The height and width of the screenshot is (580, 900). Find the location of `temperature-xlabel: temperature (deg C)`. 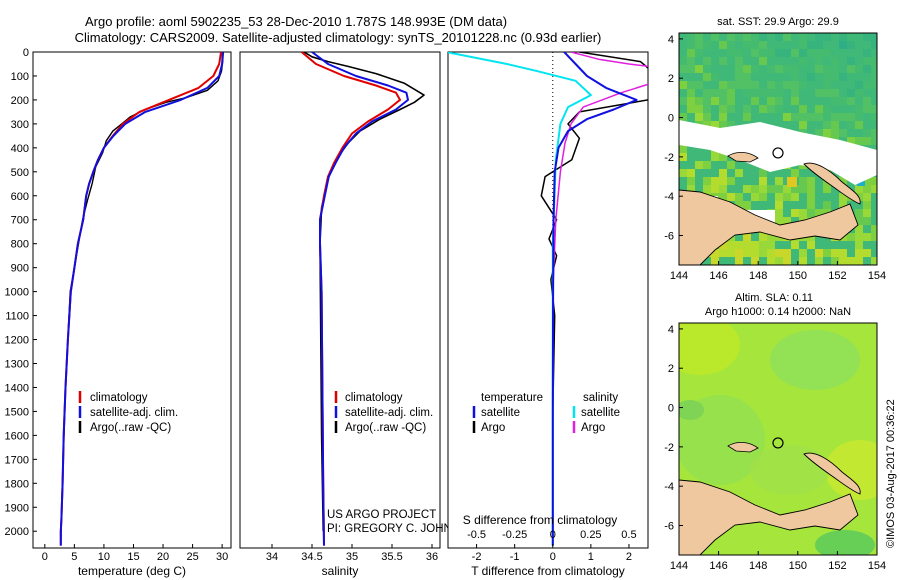

temperature-xlabel: temperature (deg C) is located at coordinates (132, 571).